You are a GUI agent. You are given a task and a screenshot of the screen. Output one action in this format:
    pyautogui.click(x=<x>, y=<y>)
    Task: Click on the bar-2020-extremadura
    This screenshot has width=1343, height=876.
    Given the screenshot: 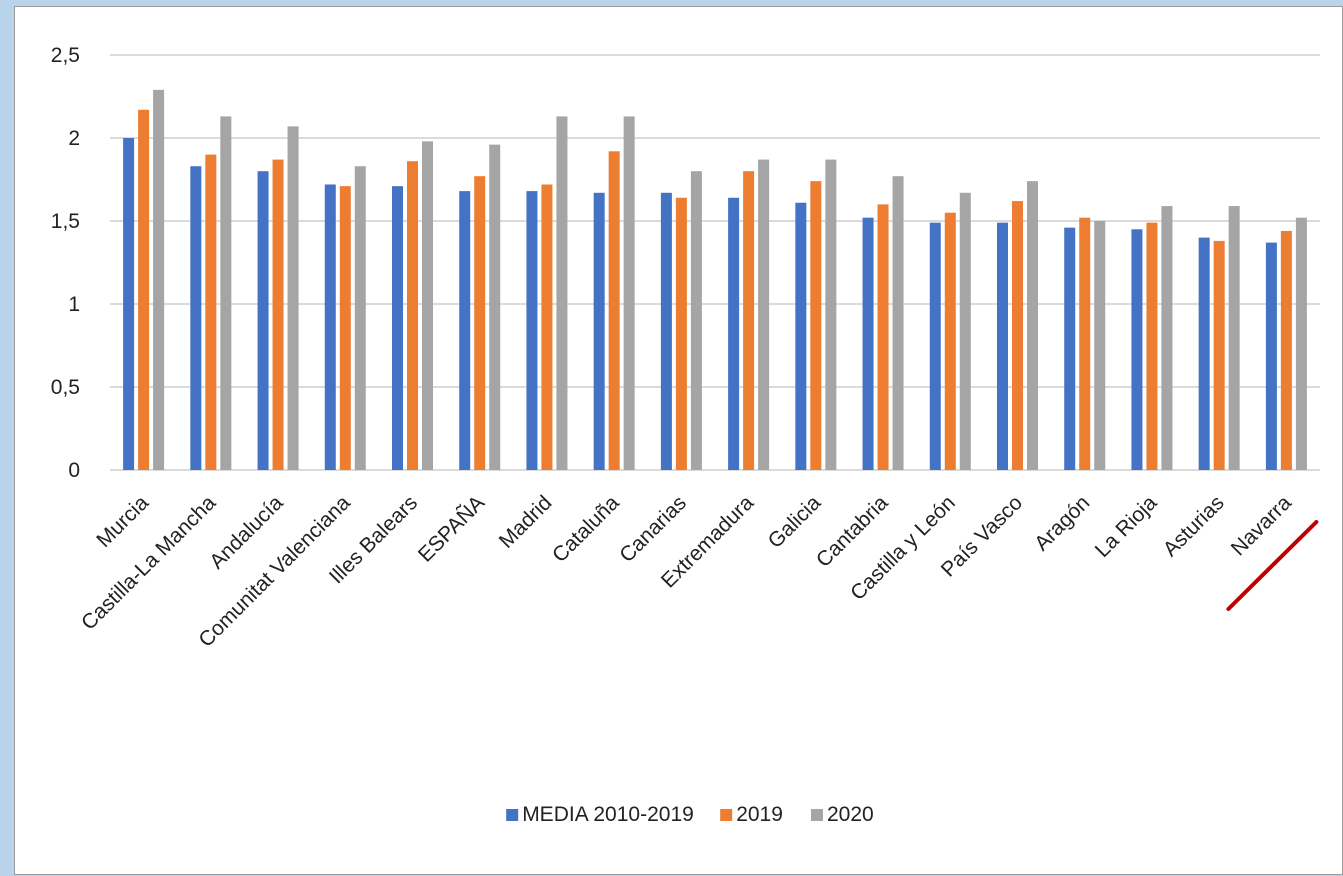 What is the action you would take?
    pyautogui.click(x=764, y=314)
    